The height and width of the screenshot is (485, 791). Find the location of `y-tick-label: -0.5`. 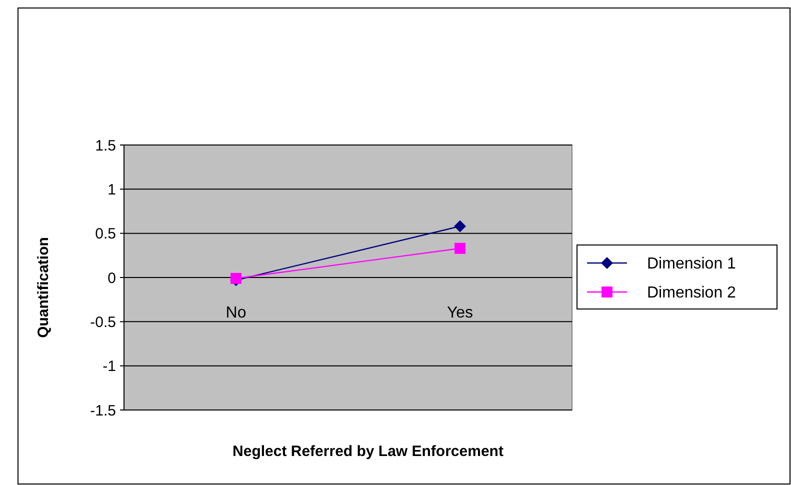

y-tick-label: -0.5 is located at coordinates (103, 322).